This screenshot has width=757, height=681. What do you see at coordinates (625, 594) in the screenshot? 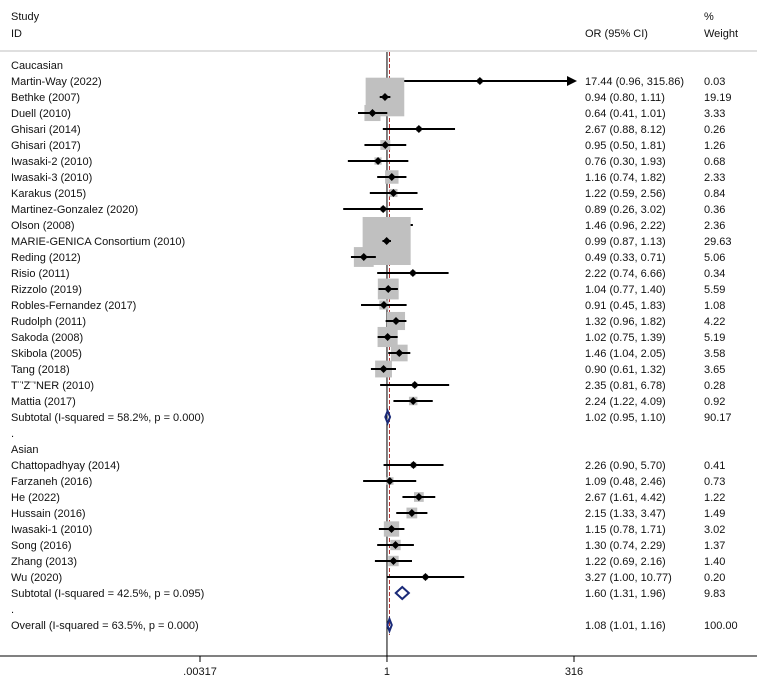
I see `ci-text: 1.60 (1.31, 1.96)` at bounding box center [625, 594].